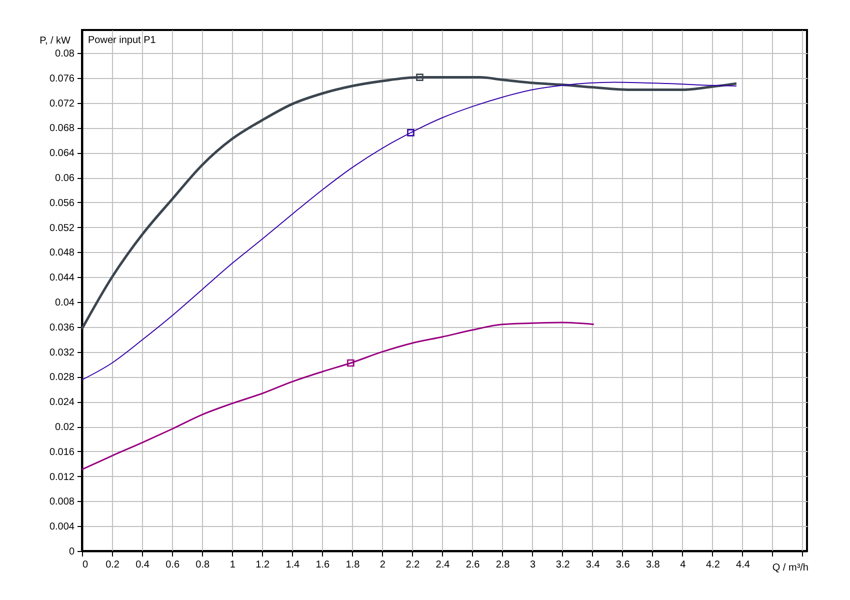  I want to click on y-tick-label: 0.076, so click(62, 78).